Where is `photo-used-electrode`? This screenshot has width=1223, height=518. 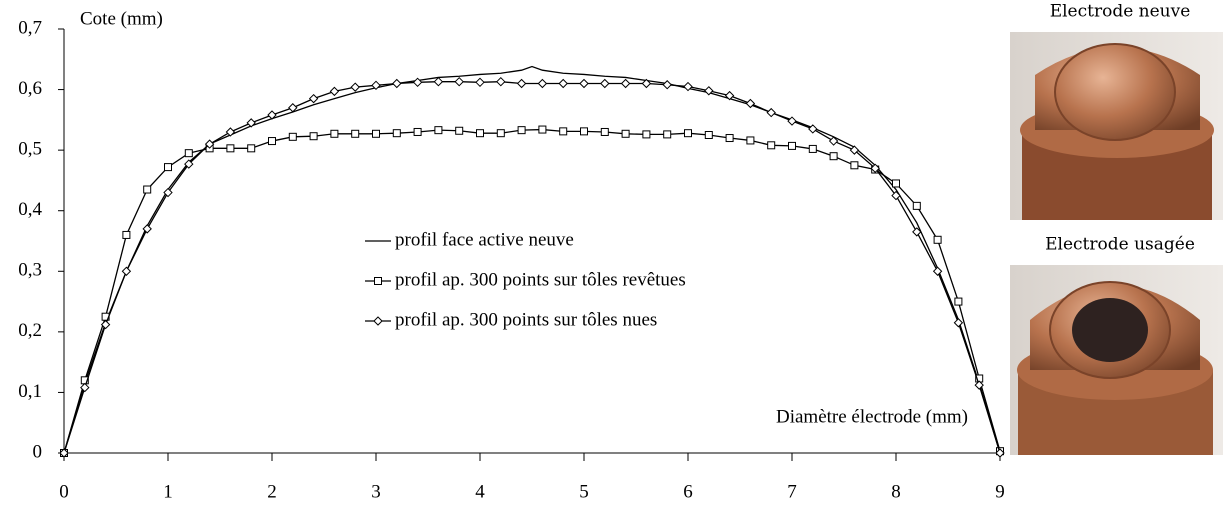 photo-used-electrode is located at coordinates (1116, 360).